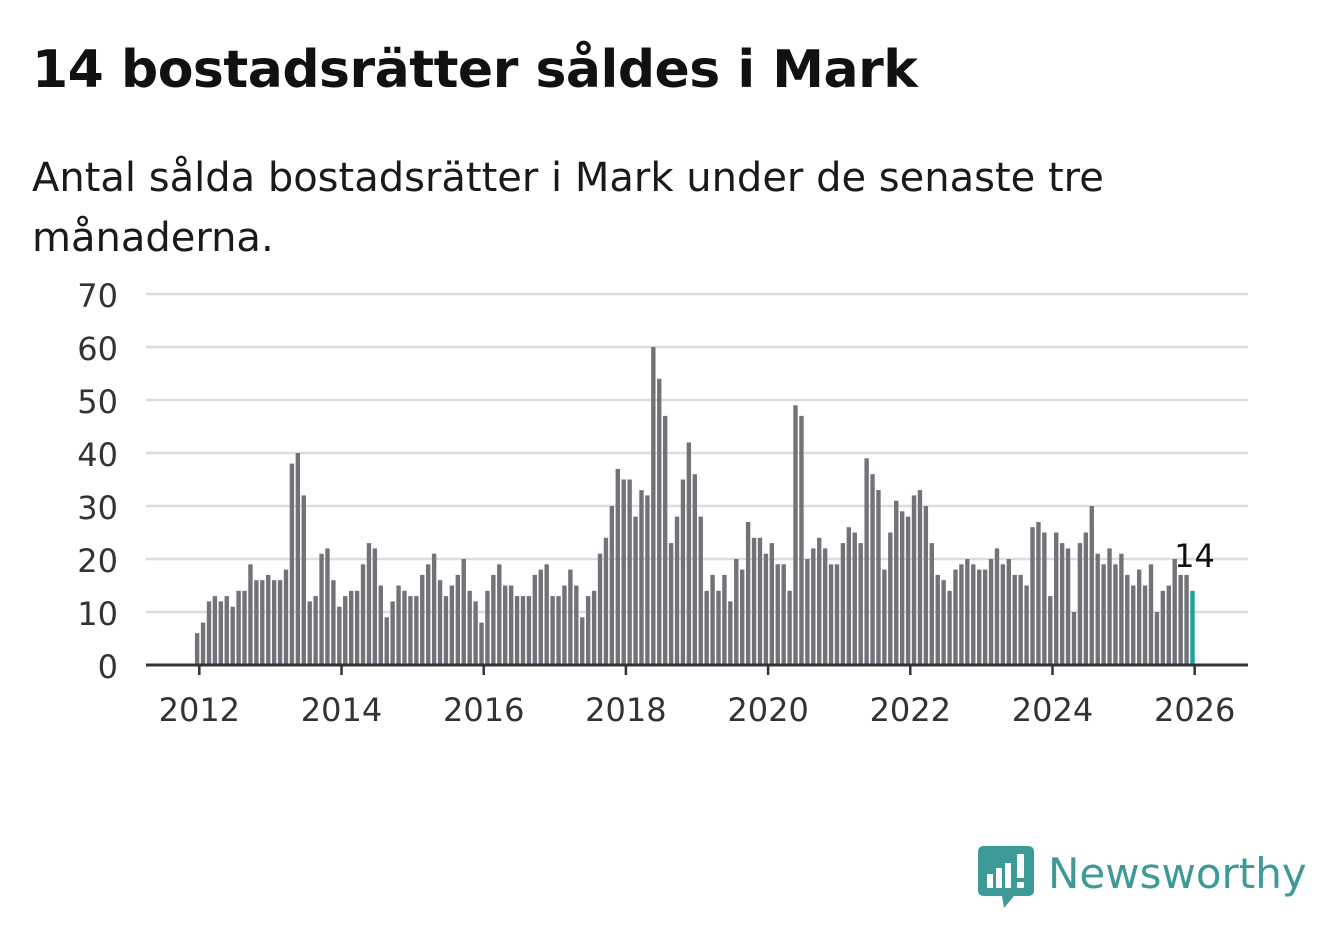  I want to click on x-tick-label: 2018, so click(625, 710).